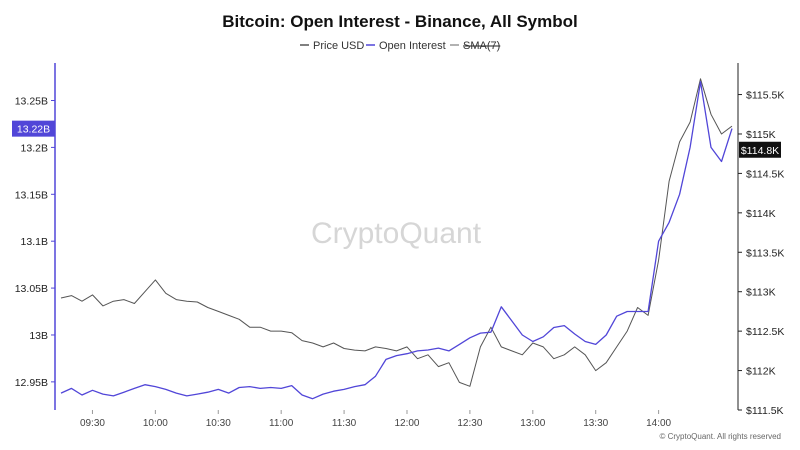 This screenshot has height=450, width=800. I want to click on legend-item-2: SMA(7), so click(475, 46).